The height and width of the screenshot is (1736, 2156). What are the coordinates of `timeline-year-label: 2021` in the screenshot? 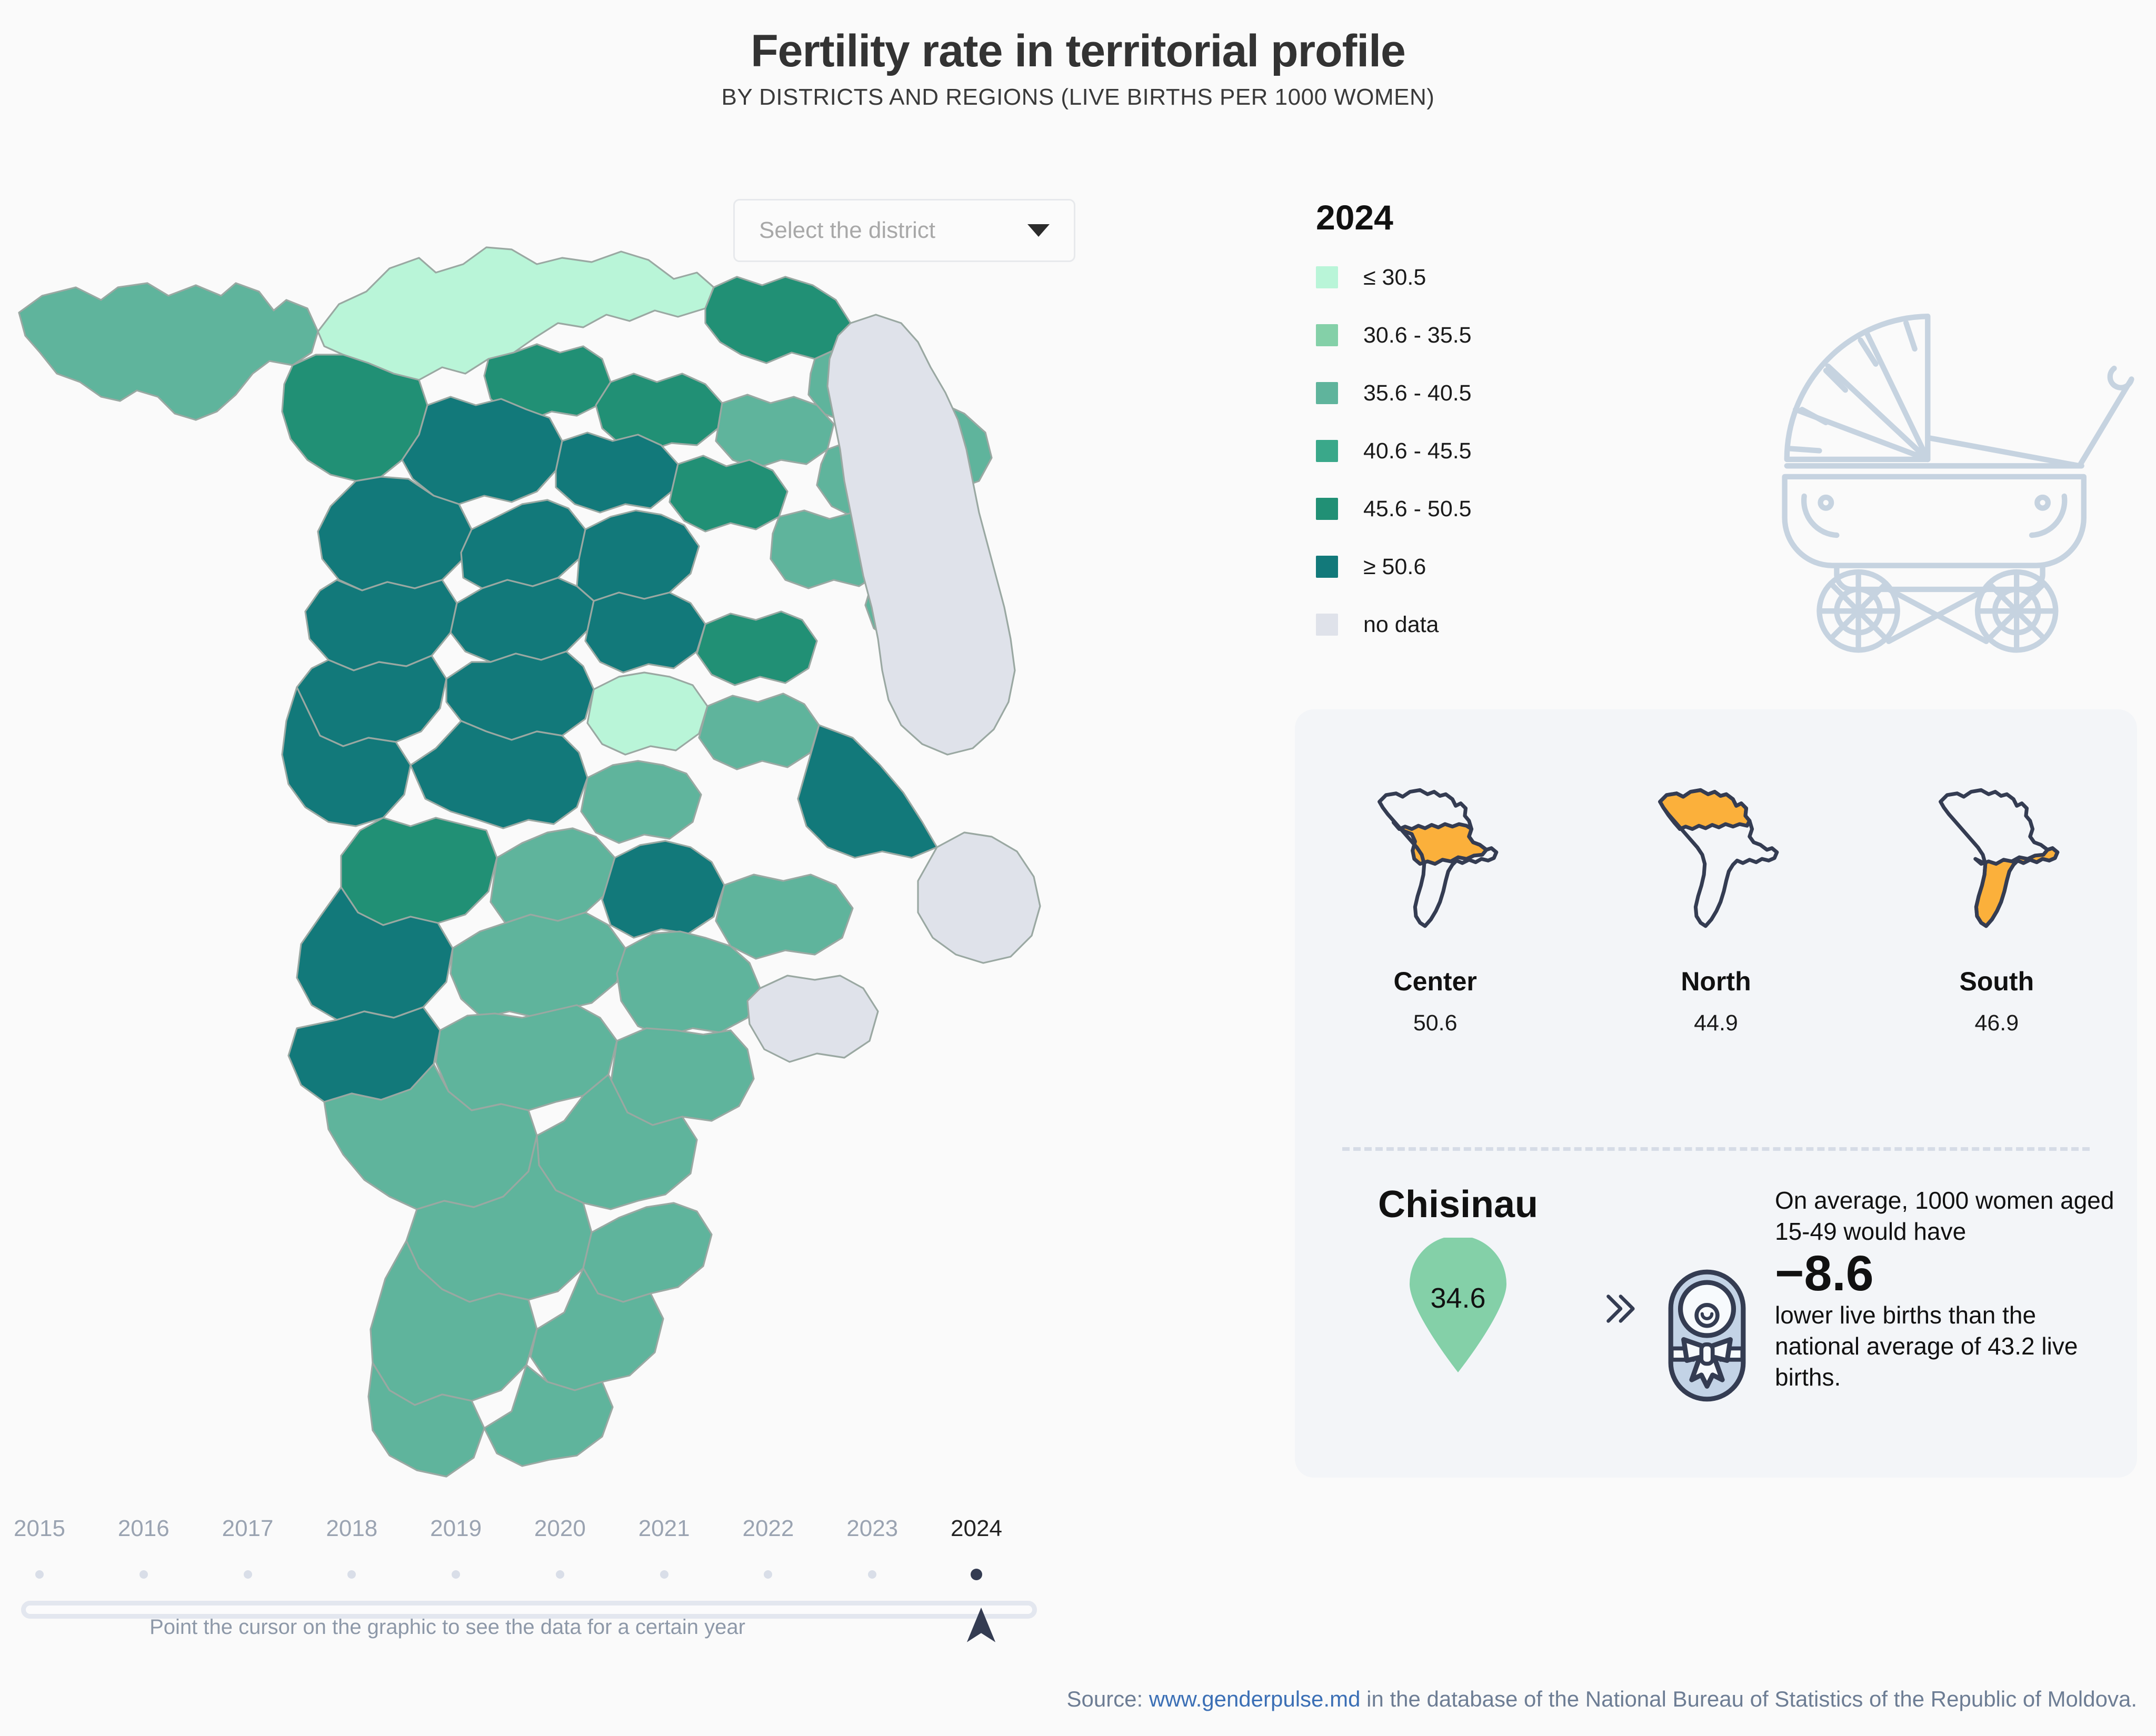 It's located at (664, 1528).